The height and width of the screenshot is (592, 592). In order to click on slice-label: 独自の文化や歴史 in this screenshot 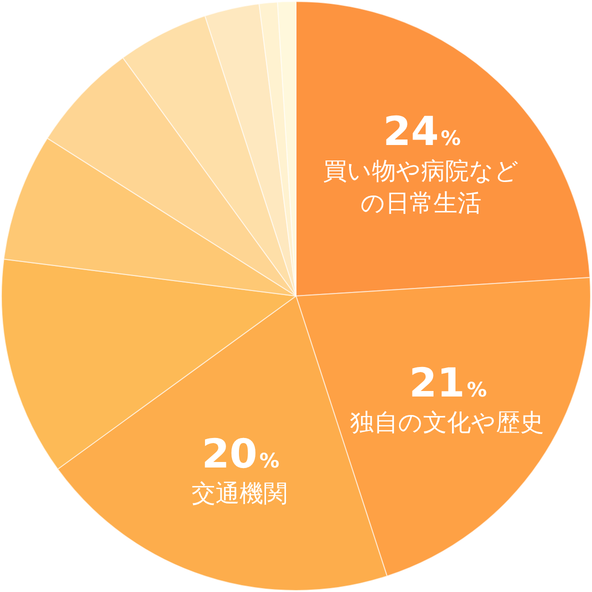, I will do `click(447, 422)`.